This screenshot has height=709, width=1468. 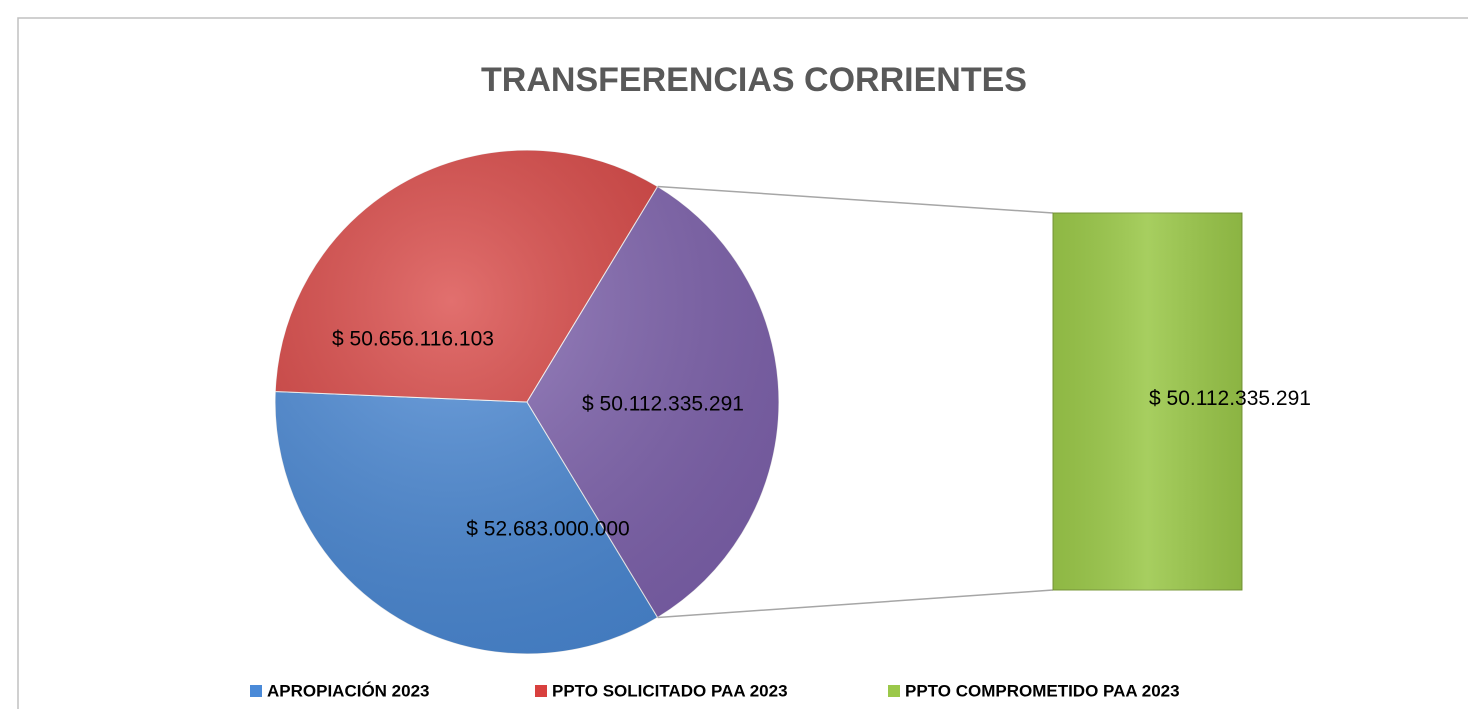 What do you see at coordinates (1147, 401) in the screenshot?
I see `bar-shading` at bounding box center [1147, 401].